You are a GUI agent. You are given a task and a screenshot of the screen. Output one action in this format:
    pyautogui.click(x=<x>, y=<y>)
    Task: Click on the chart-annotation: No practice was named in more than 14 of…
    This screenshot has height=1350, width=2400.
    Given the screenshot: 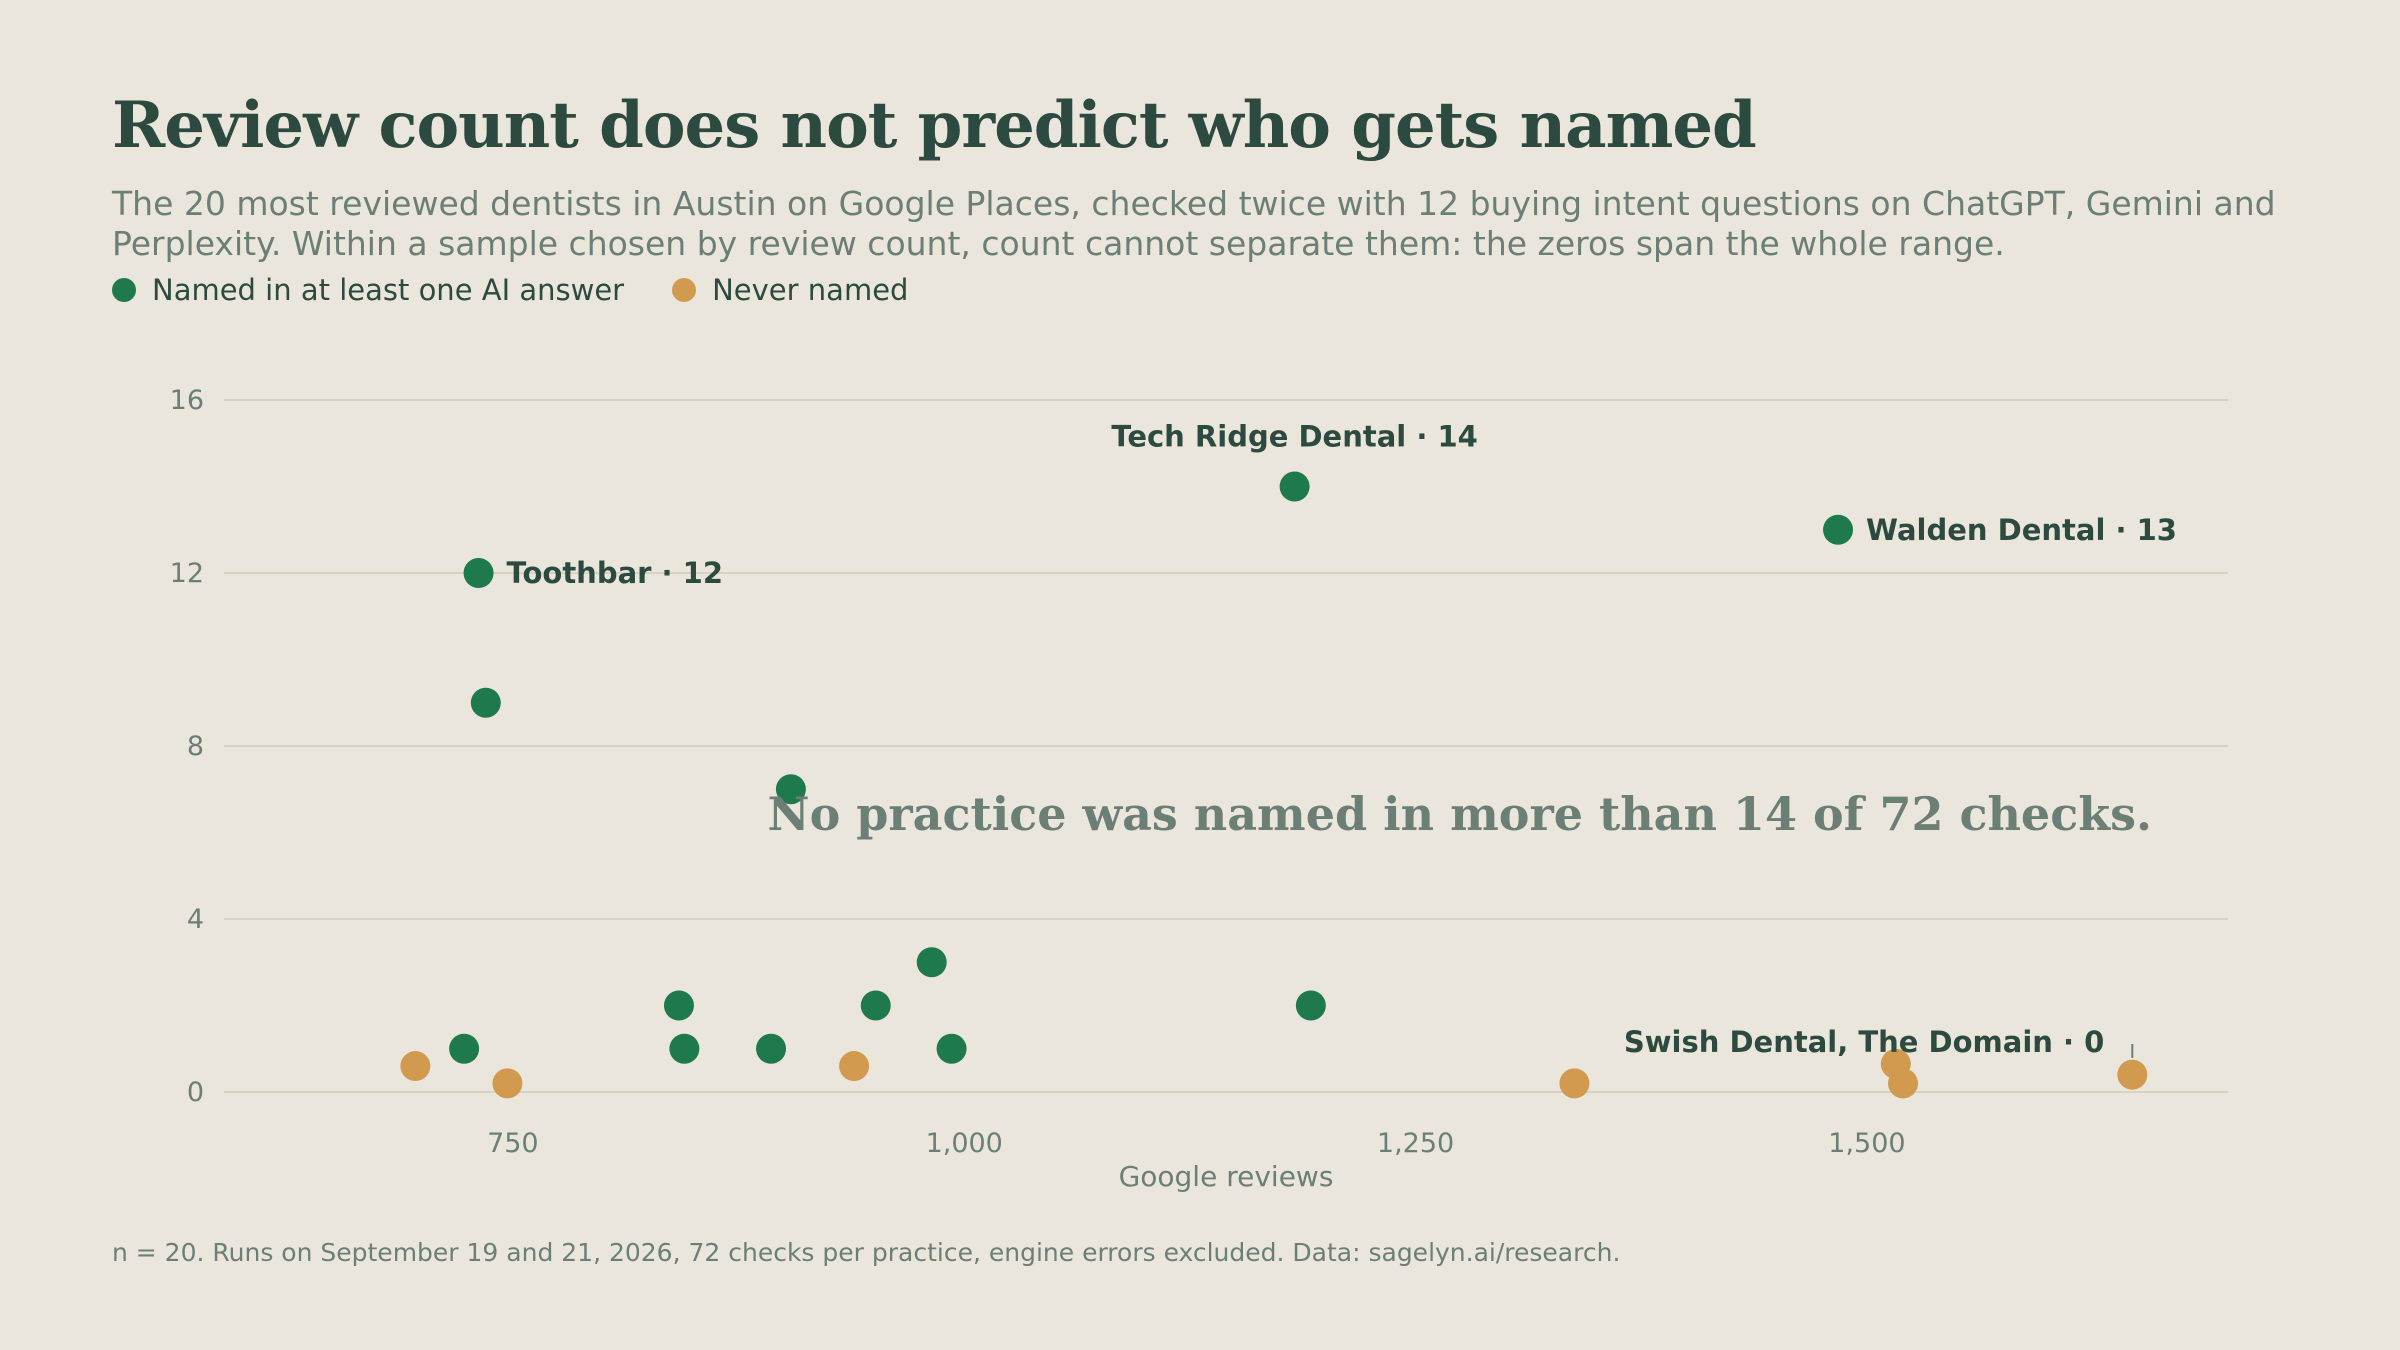 What is the action you would take?
    pyautogui.click(x=1460, y=814)
    